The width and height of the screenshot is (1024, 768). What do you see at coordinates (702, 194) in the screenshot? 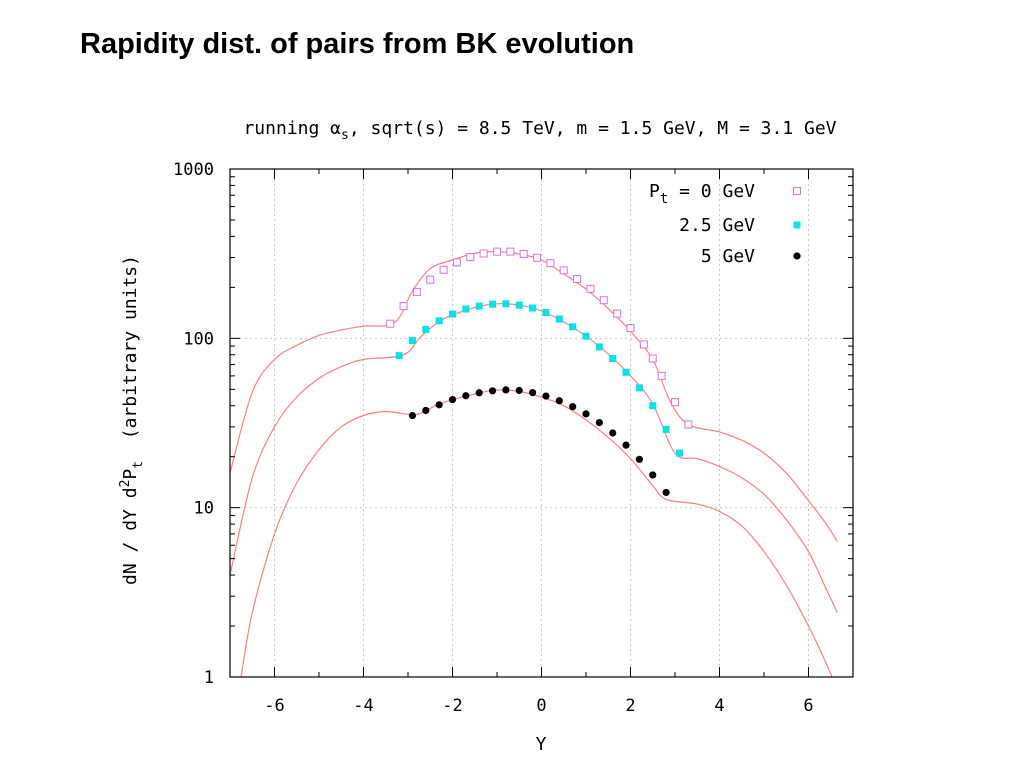
I see `legend-label-pt0: Pt = 0 GeV` at bounding box center [702, 194].